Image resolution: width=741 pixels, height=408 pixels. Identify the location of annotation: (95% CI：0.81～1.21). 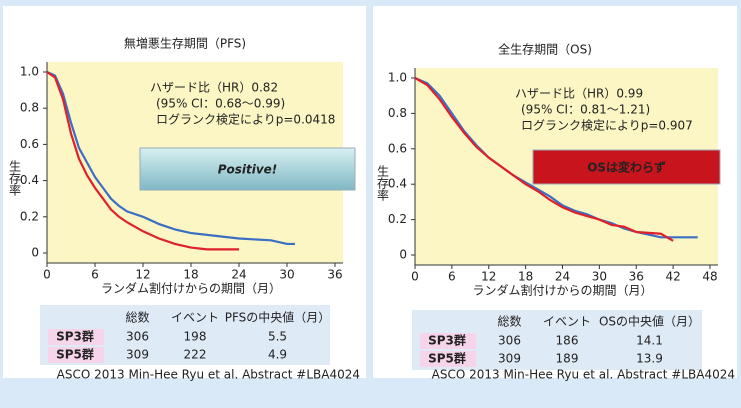
(585, 110).